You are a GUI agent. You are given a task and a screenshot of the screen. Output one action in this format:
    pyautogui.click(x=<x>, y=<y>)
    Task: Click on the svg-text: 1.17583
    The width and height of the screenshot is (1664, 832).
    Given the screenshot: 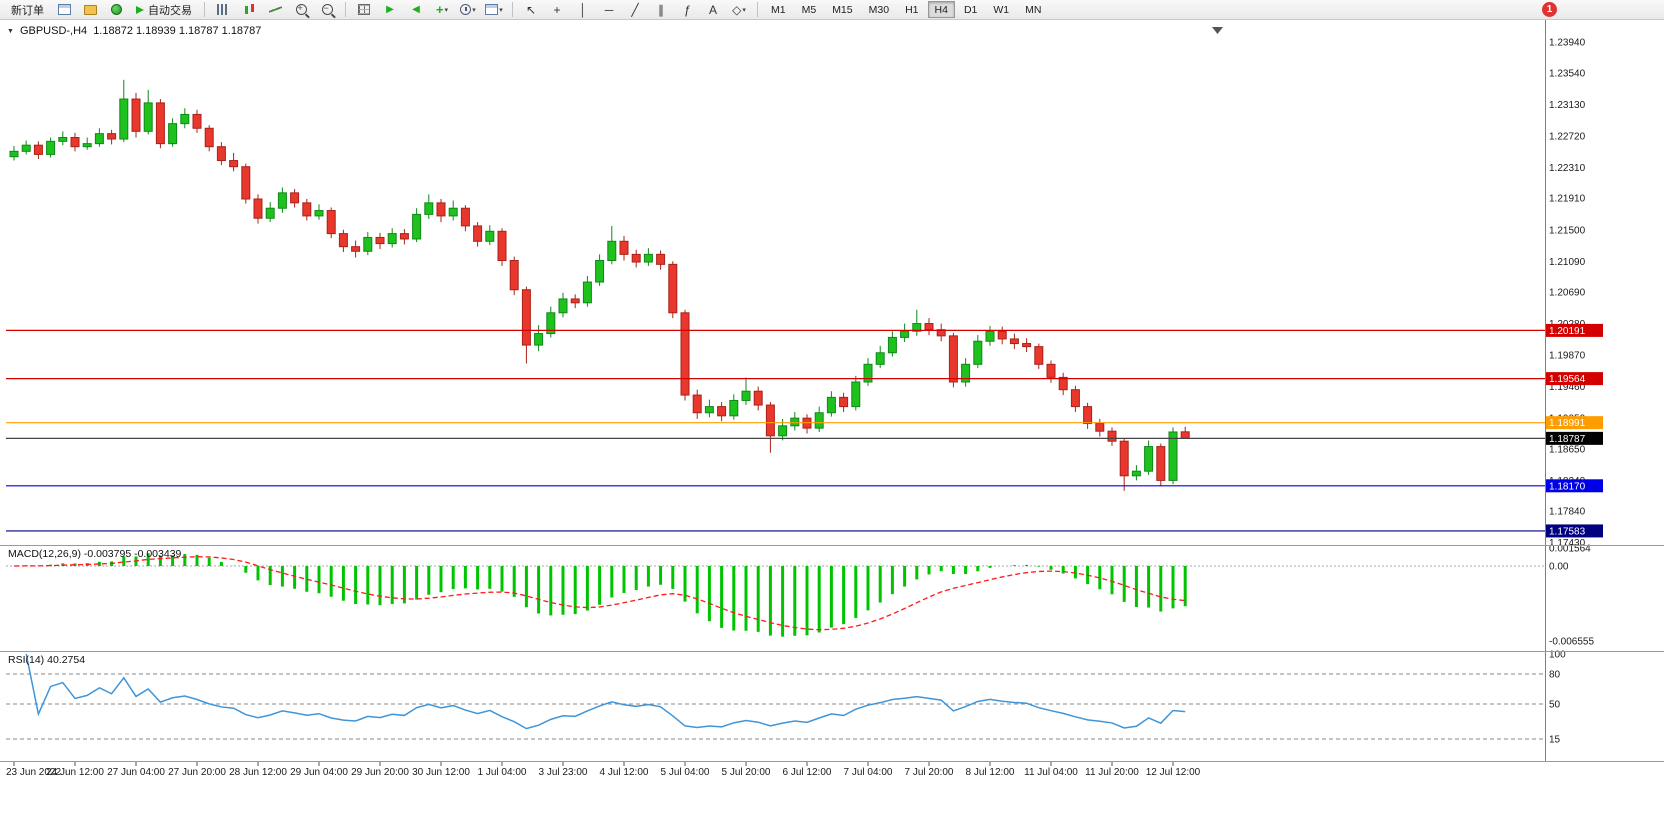 What is the action you would take?
    pyautogui.click(x=1567, y=531)
    